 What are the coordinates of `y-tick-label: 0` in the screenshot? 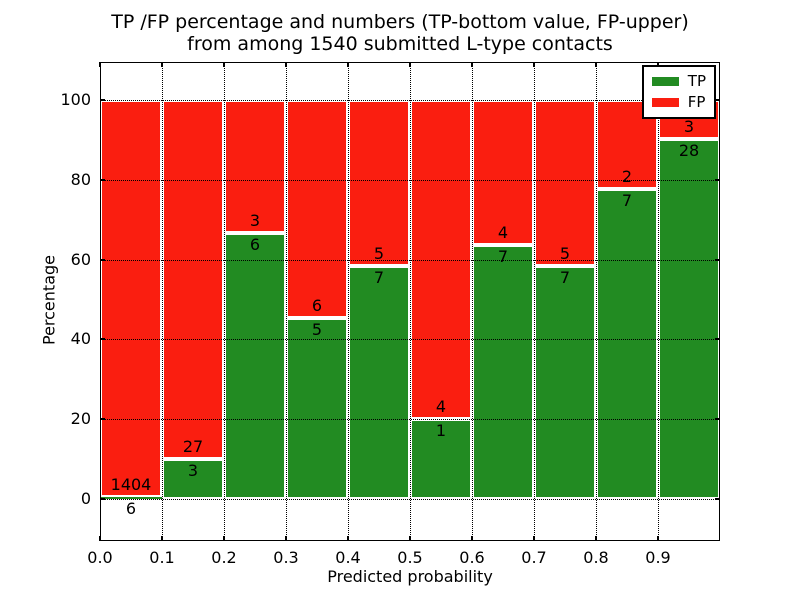 It's located at (85, 499).